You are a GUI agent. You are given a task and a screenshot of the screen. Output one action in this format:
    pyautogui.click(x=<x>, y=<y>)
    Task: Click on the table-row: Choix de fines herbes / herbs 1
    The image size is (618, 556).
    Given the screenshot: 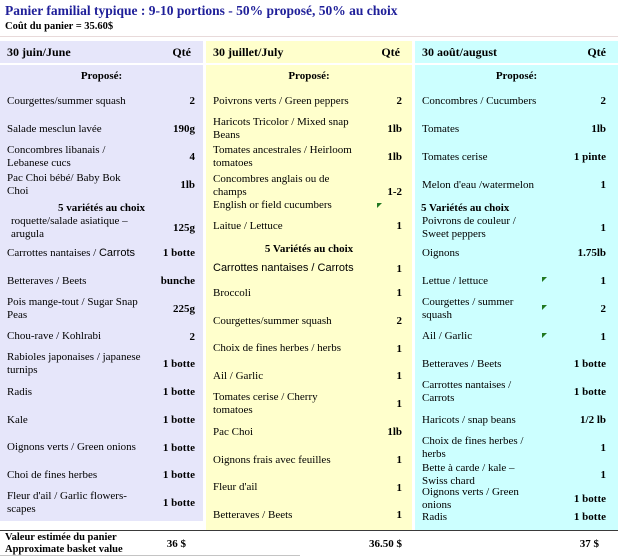 What is the action you would take?
    pyautogui.click(x=516, y=447)
    